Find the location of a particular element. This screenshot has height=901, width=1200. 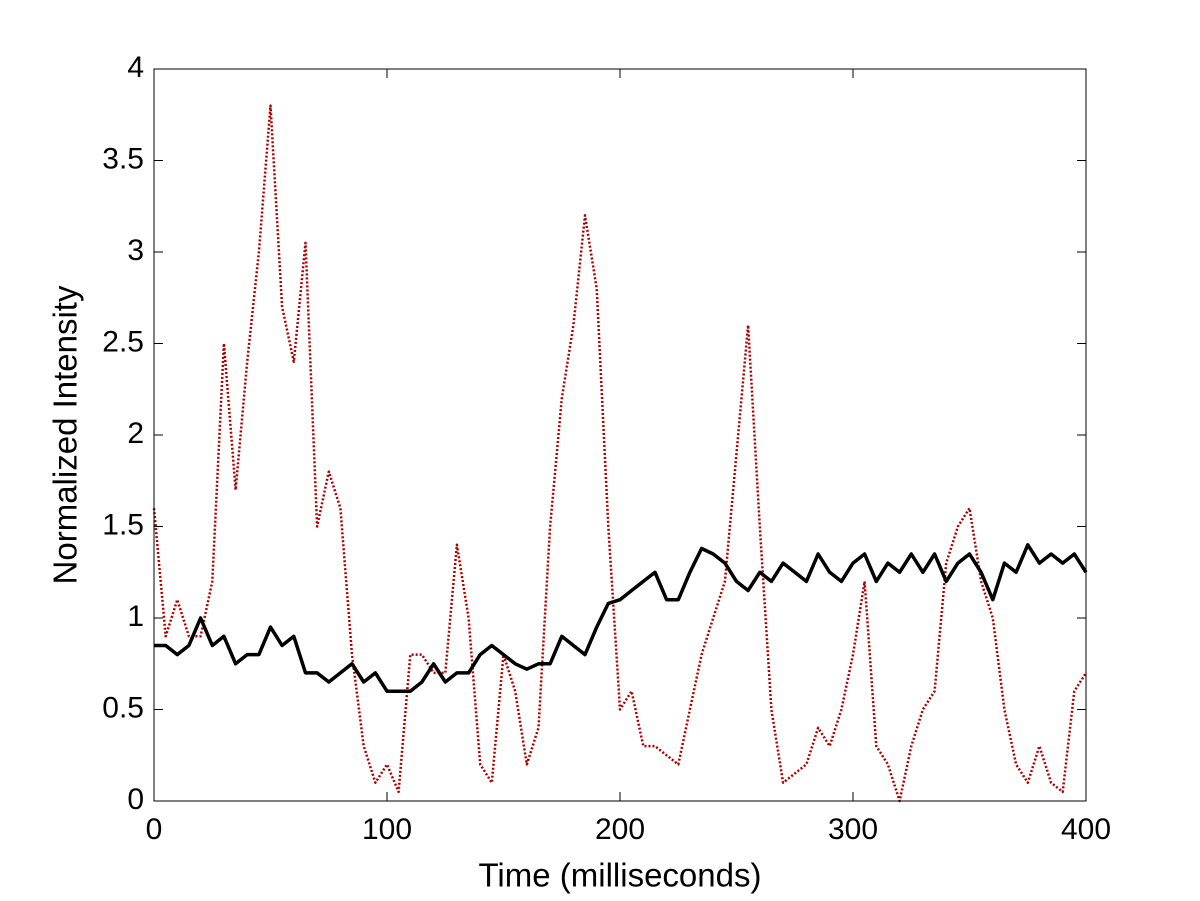

x-tick-label: 100 is located at coordinates (387, 829).